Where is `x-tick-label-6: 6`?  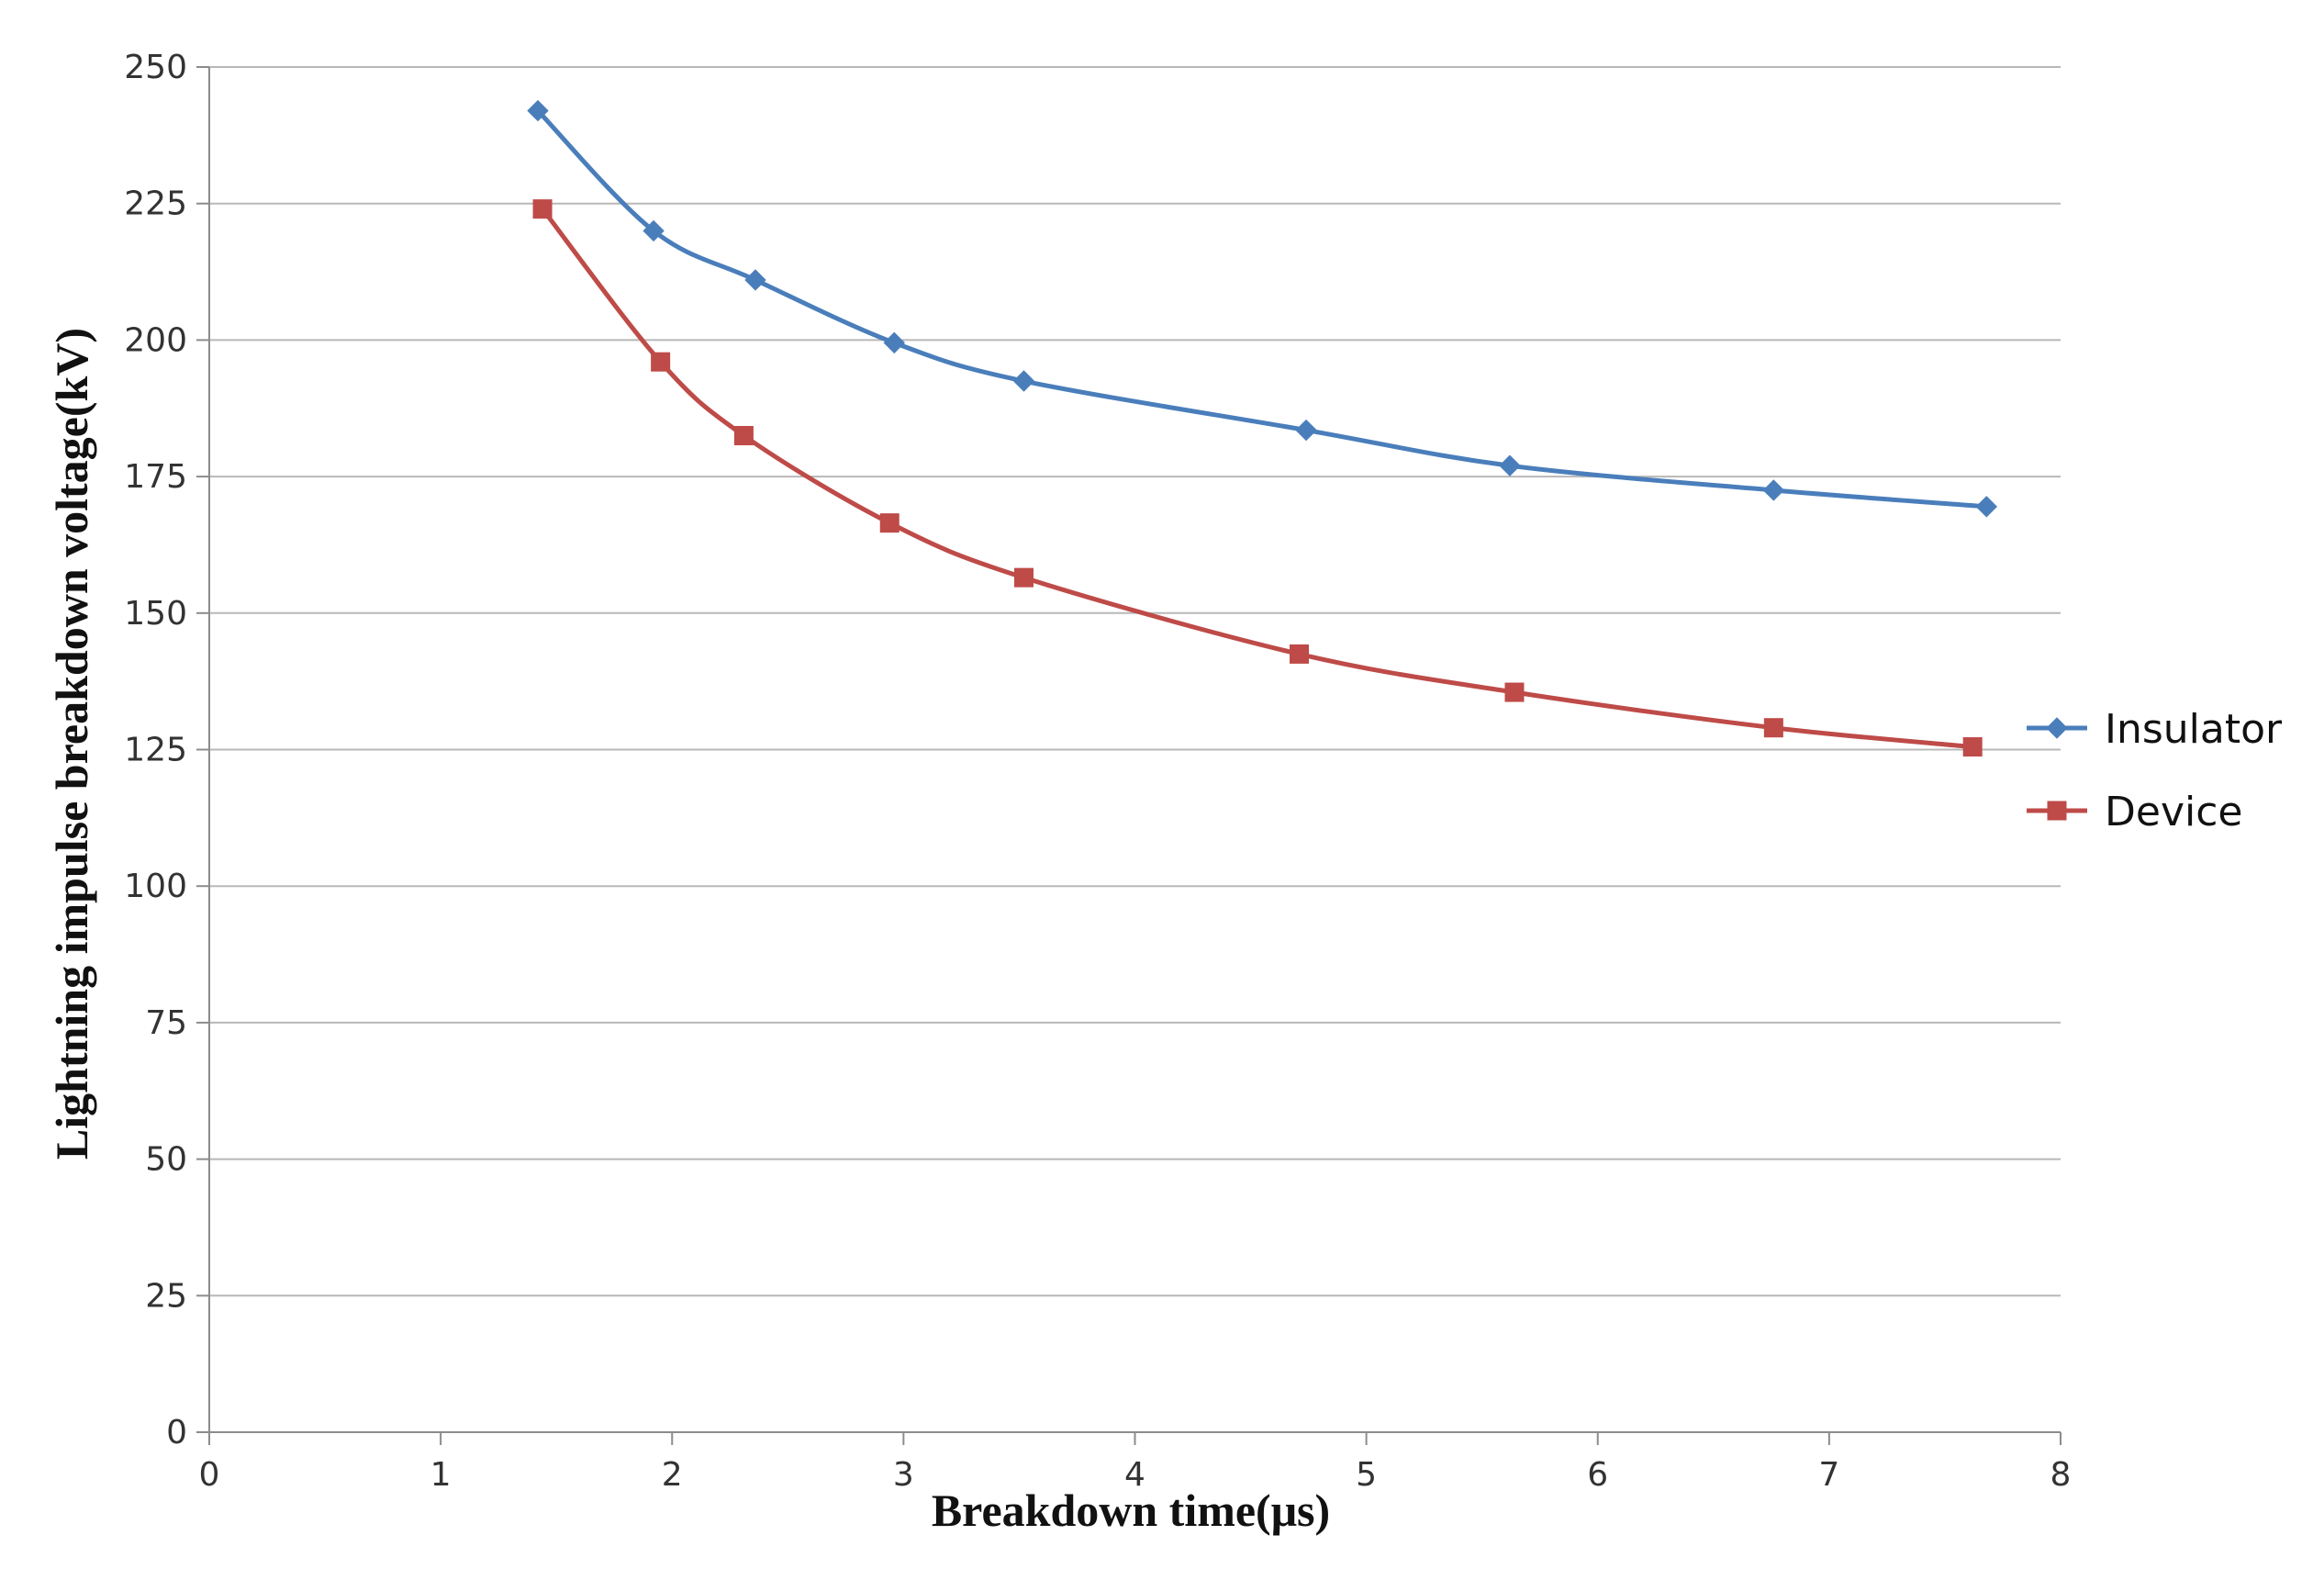
x-tick-label-6: 6 is located at coordinates (1597, 1475).